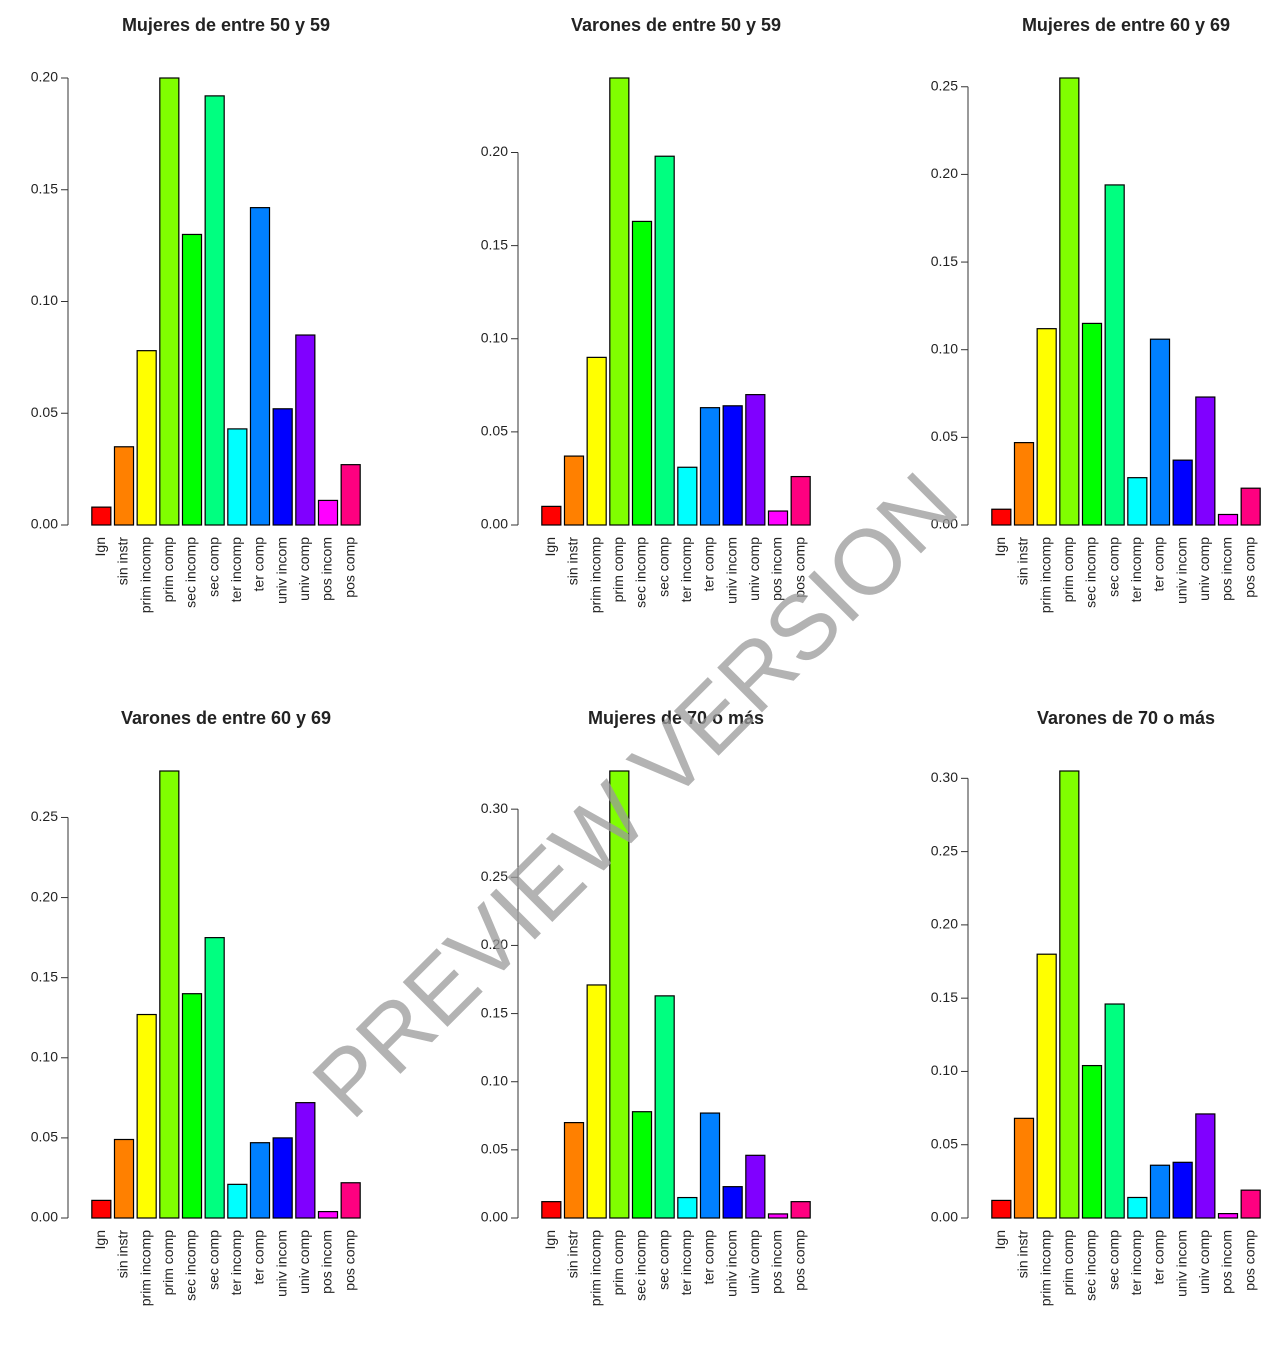 Image resolution: width=1267 pixels, height=1356 pixels. Describe the element at coordinates (676, 718) in the screenshot. I see `chart-title: Mujeres de 70 o más` at that location.